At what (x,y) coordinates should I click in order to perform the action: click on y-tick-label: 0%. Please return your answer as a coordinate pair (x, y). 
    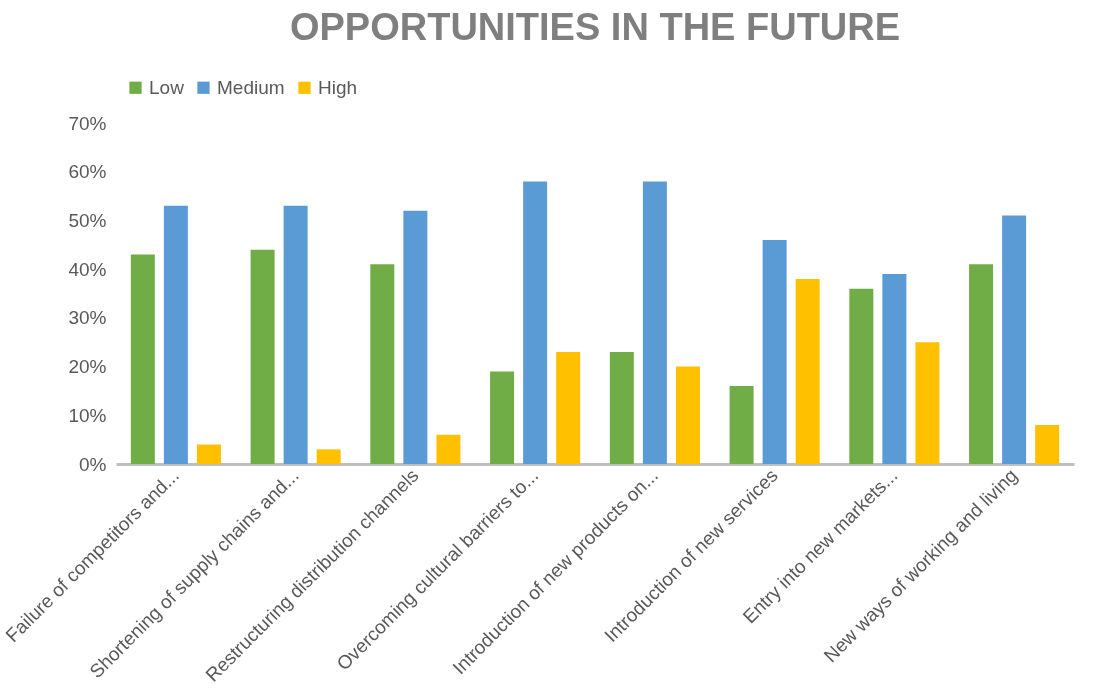
    Looking at the image, I should click on (93, 464).